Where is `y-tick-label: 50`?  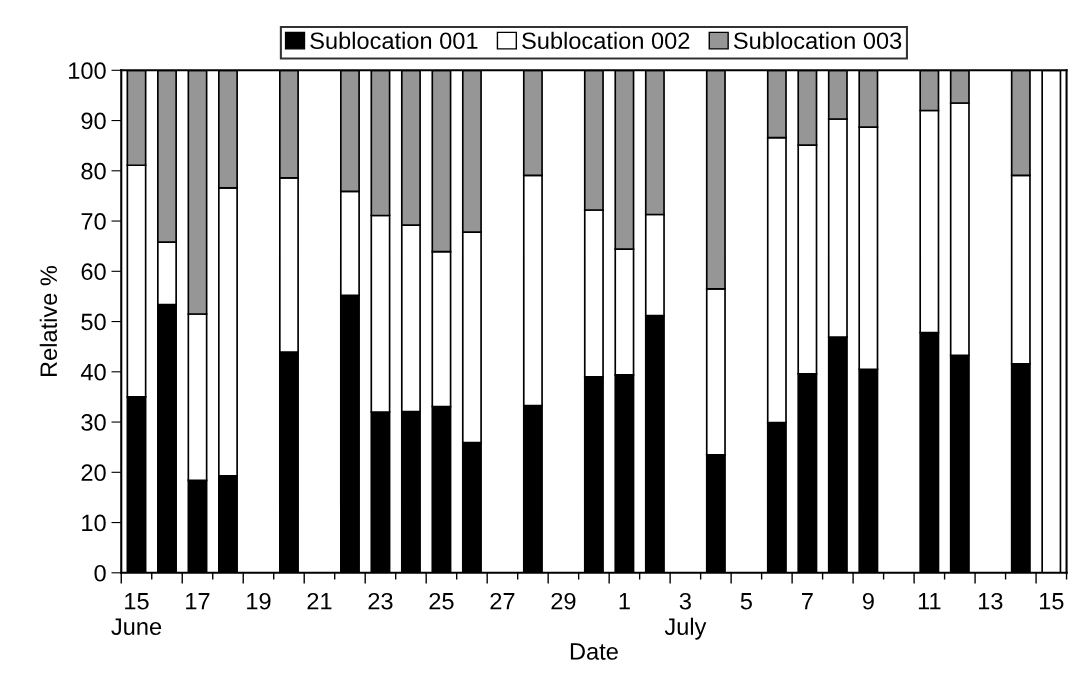 y-tick-label: 50 is located at coordinates (93, 322).